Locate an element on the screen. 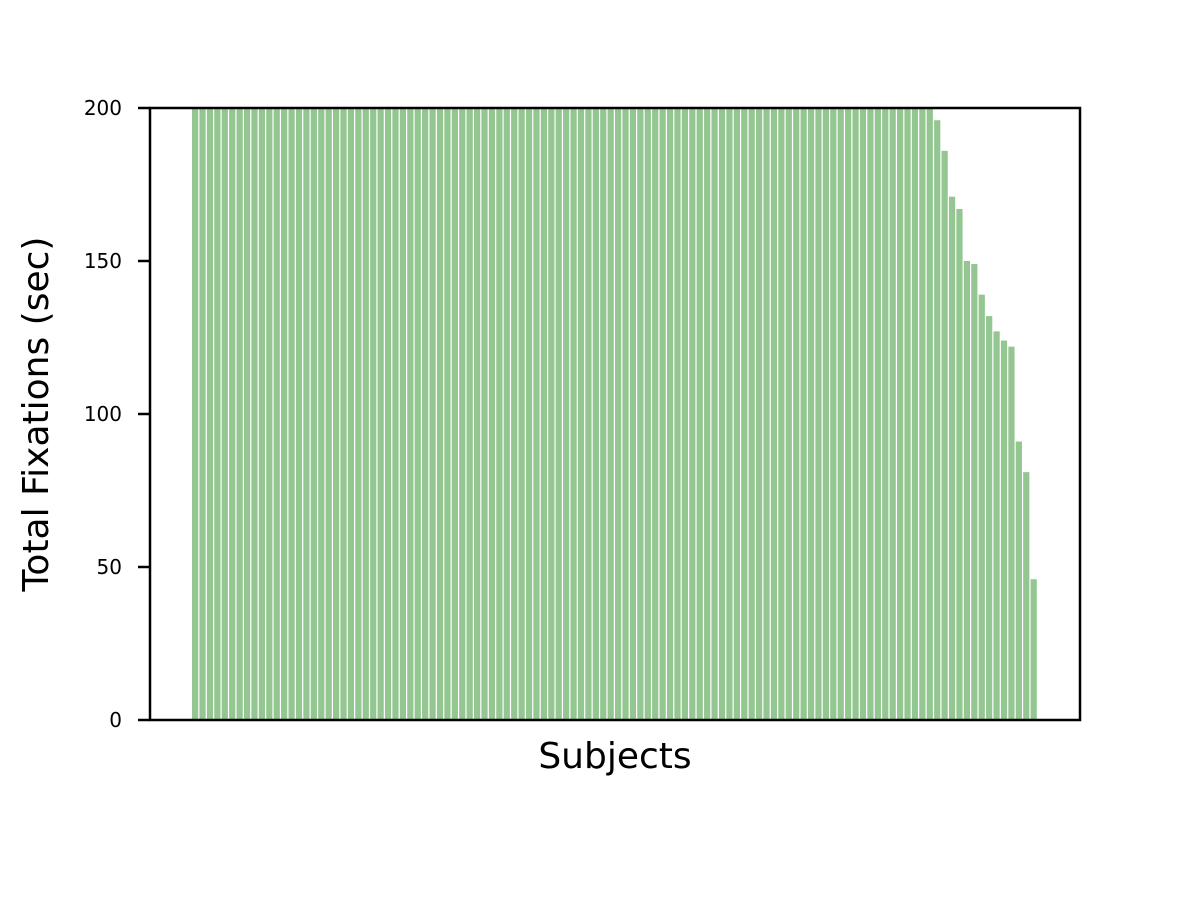 This screenshot has width=1200, height=900. y-tick-label: 150 is located at coordinates (103, 261).